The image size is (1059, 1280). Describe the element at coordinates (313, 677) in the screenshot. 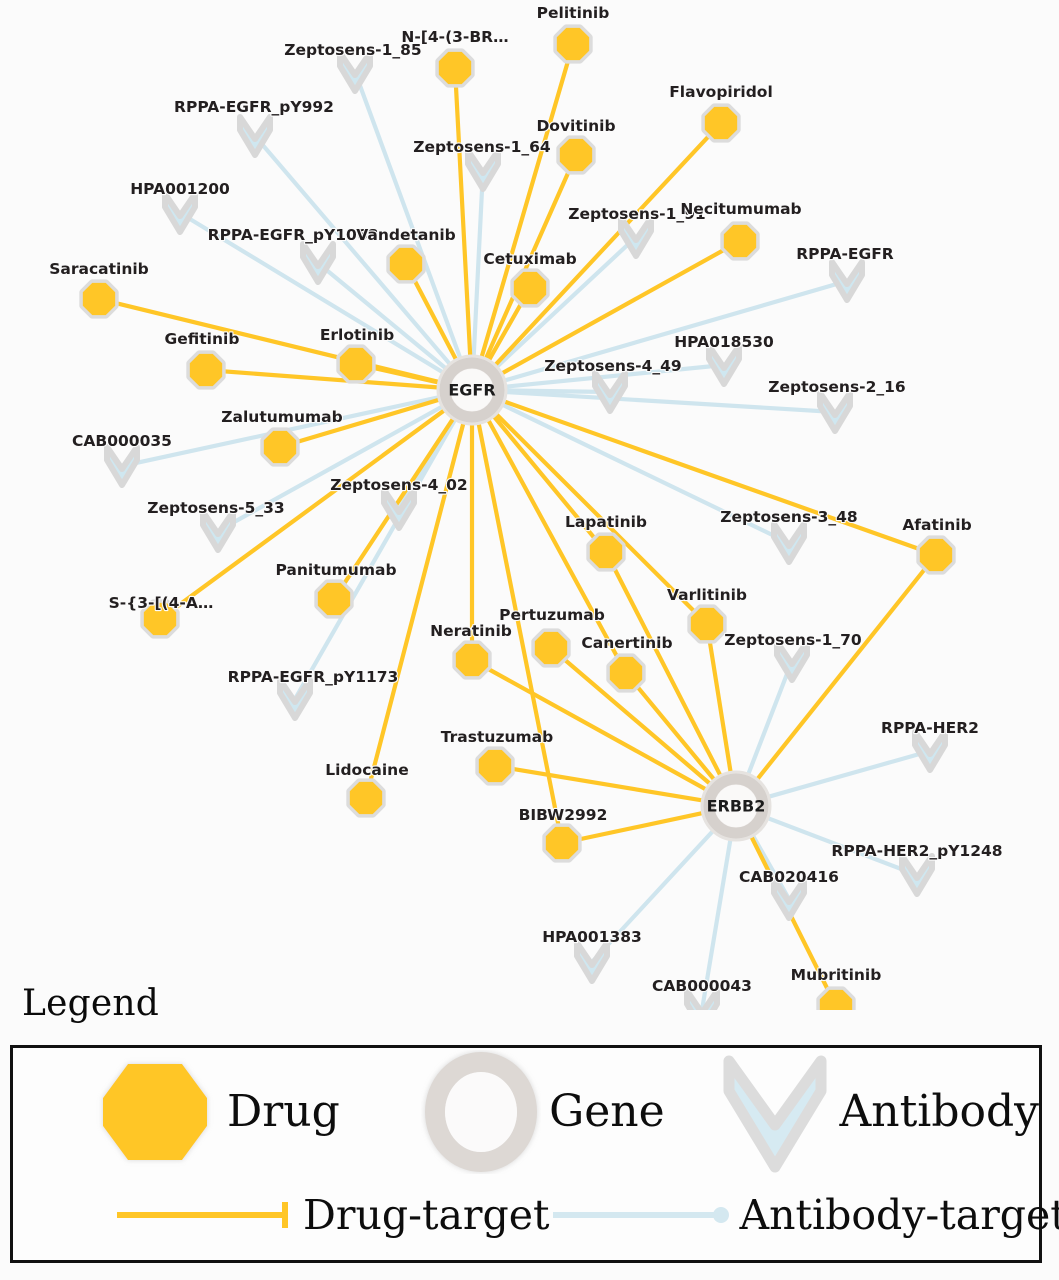

I see `antibody-node-label: RPPA-EGFR_pY1173` at that location.